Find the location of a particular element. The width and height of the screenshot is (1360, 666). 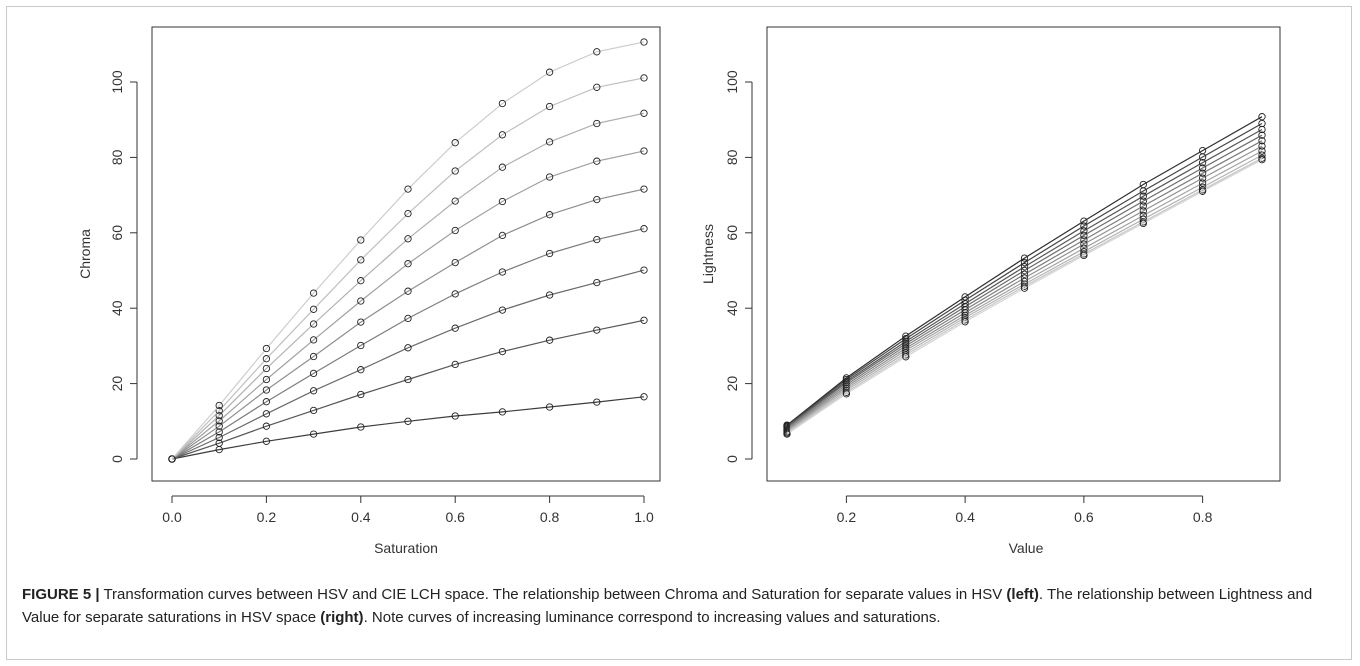

right-y-tick-label: 60 is located at coordinates (732, 233).